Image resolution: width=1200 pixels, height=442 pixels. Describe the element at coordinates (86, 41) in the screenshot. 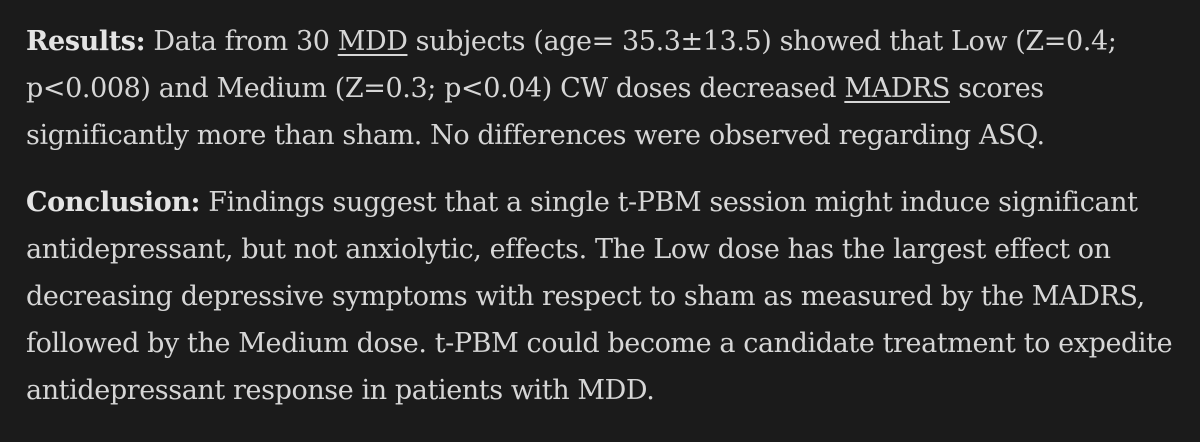

I see `results-label: Results:` at that location.